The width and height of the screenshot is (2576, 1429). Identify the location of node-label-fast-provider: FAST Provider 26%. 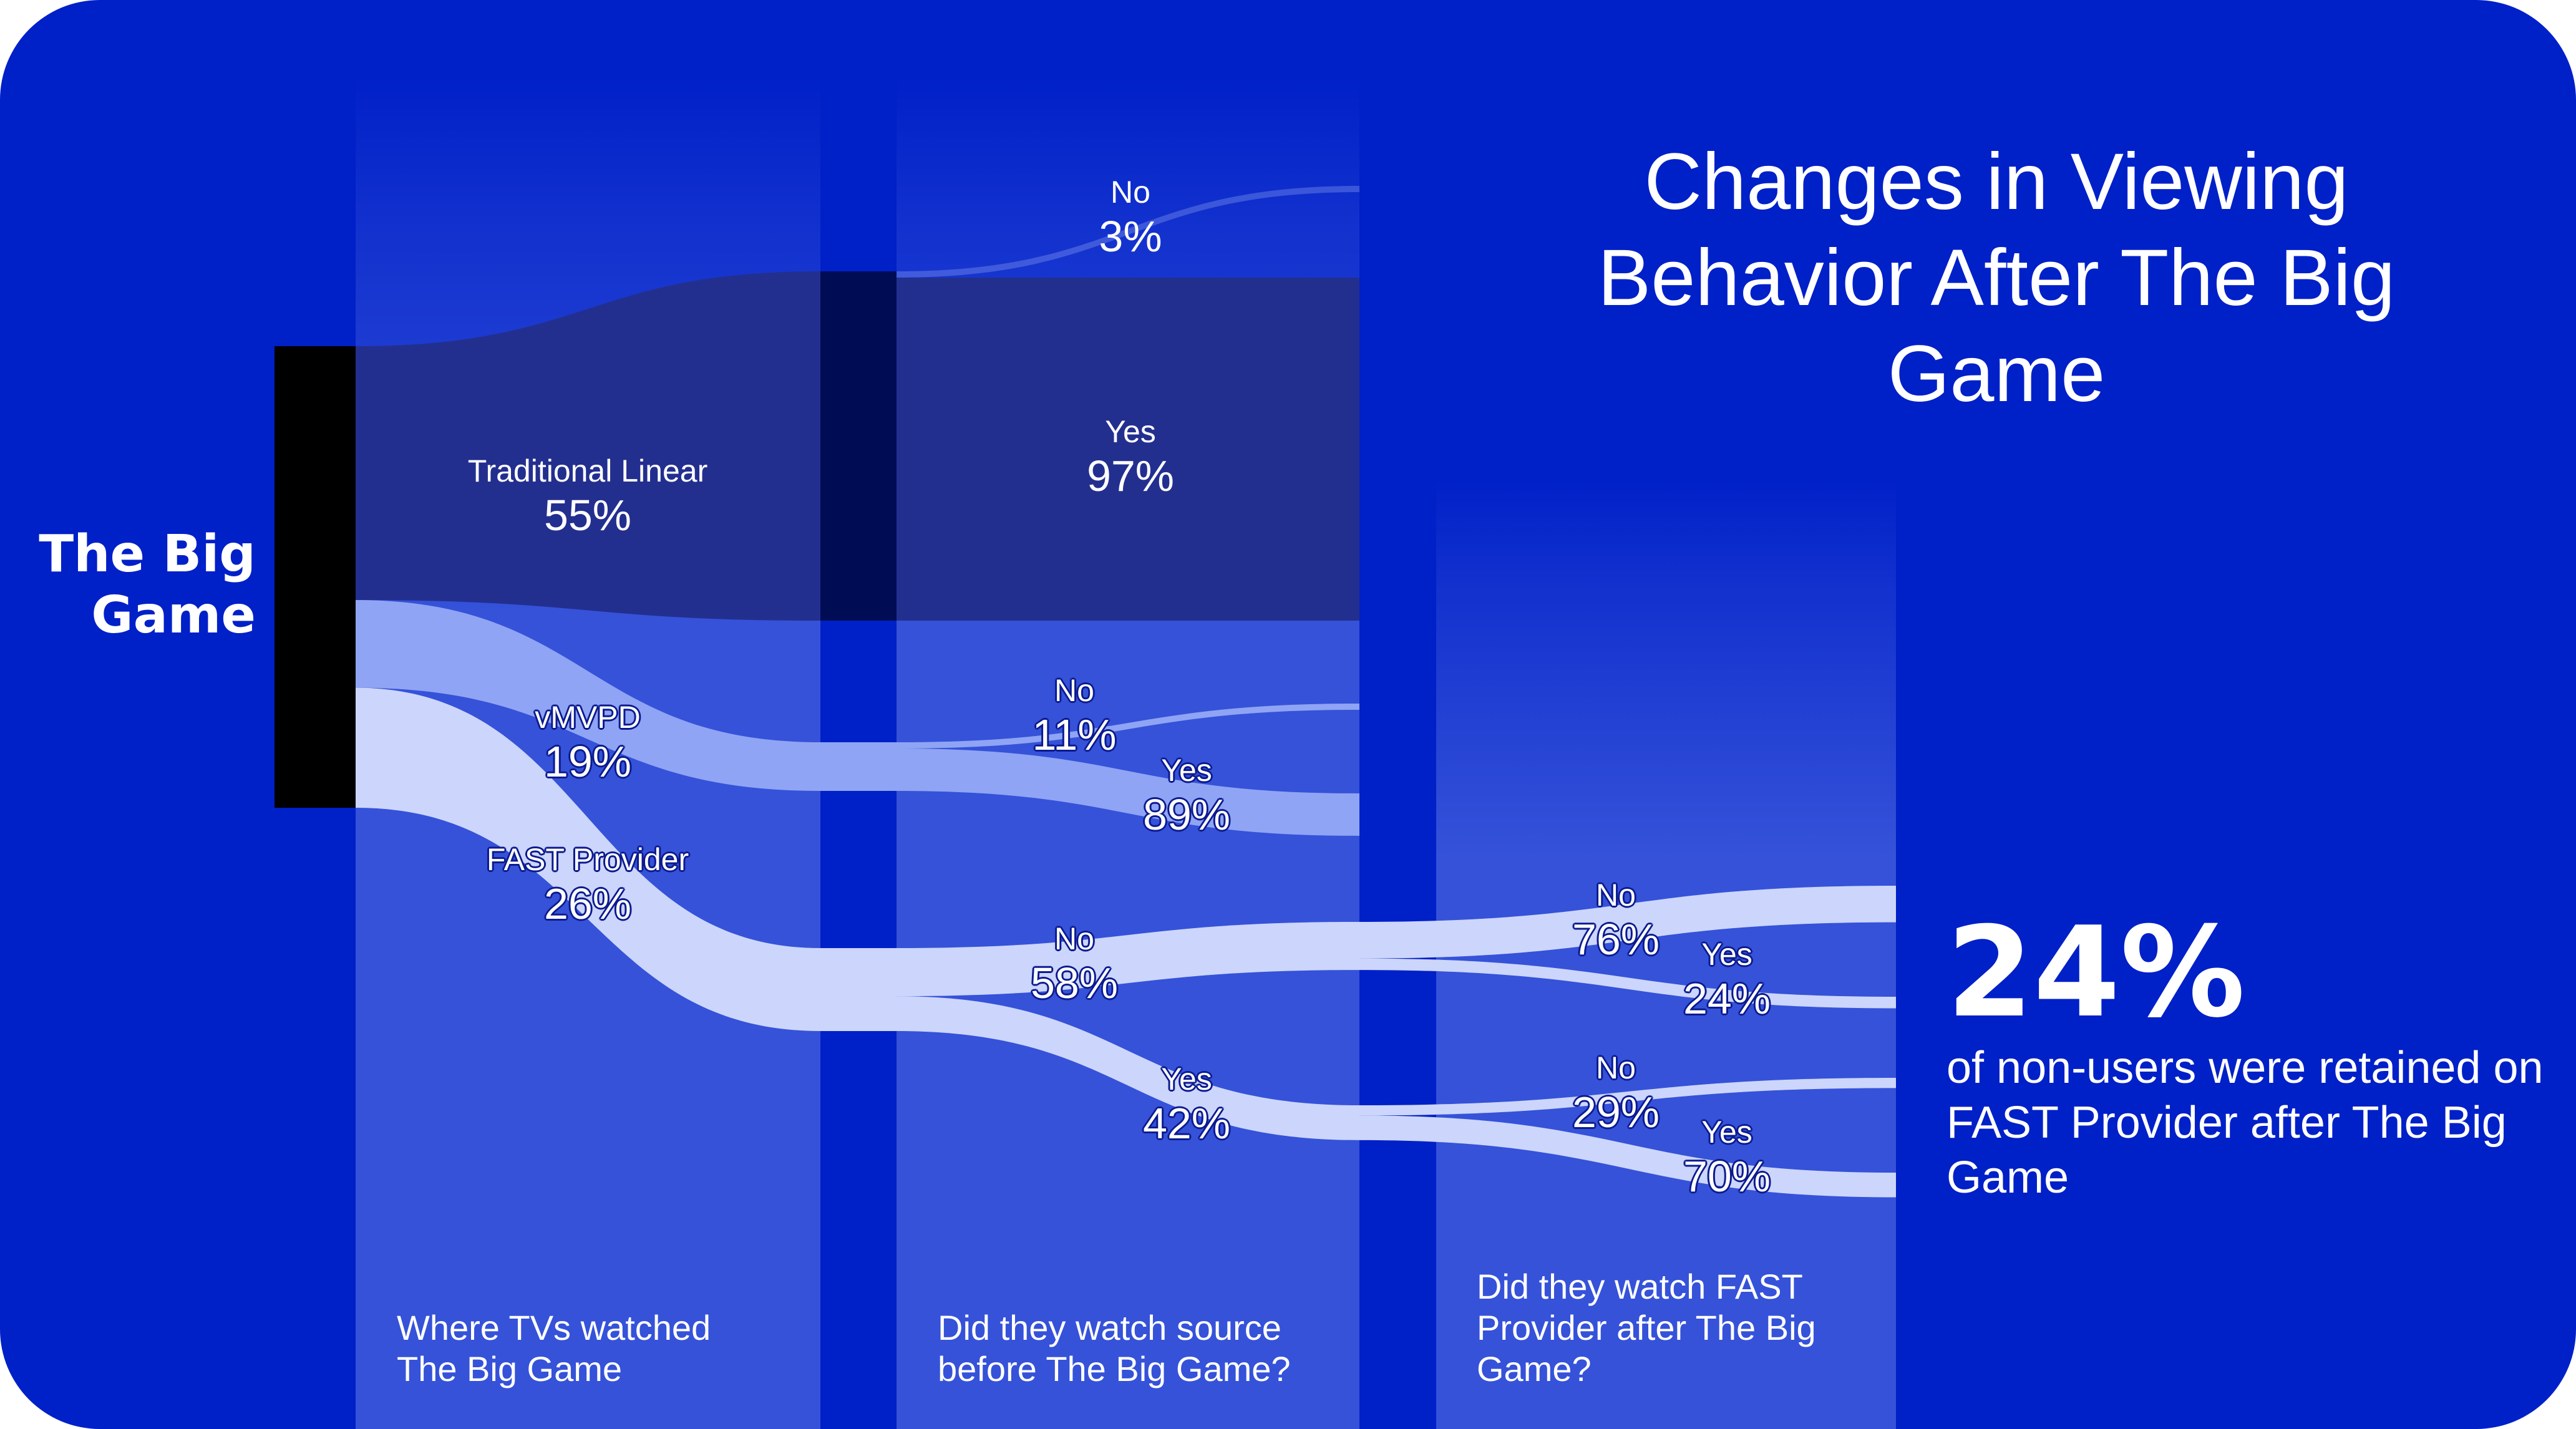
(587, 885).